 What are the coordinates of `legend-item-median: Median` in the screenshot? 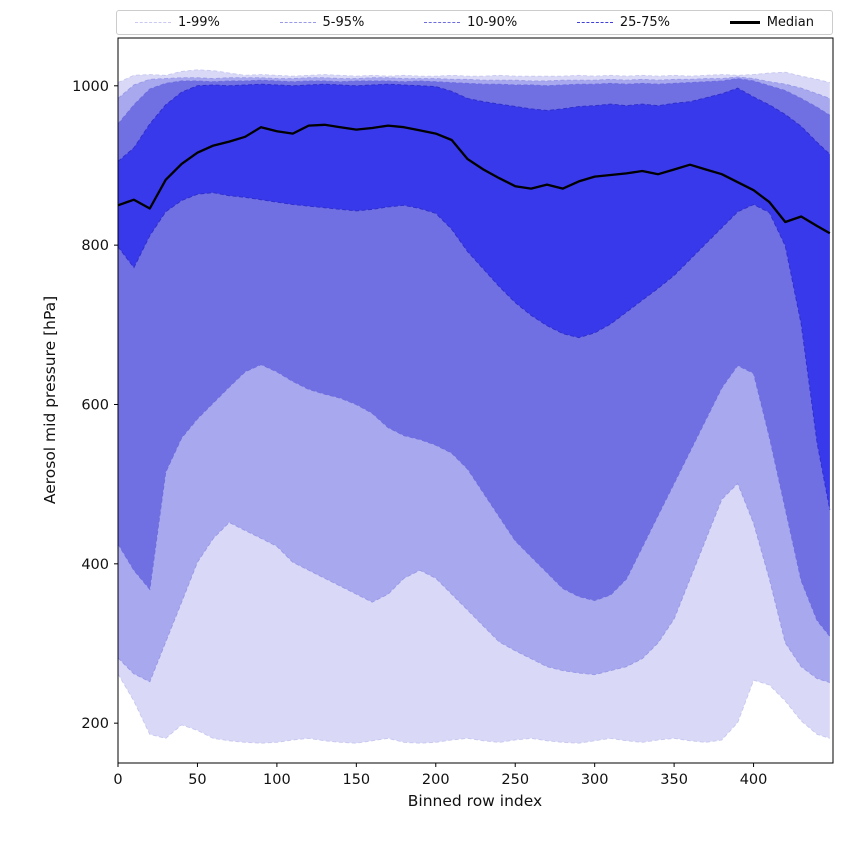 It's located at (771, 22).